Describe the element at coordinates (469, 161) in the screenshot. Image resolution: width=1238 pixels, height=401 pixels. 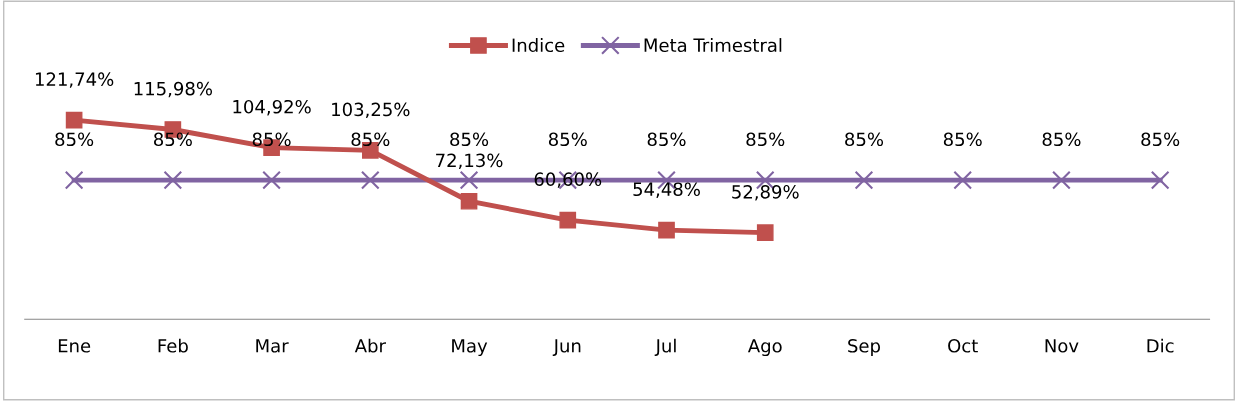
I see `data-label: 72,13%` at that location.